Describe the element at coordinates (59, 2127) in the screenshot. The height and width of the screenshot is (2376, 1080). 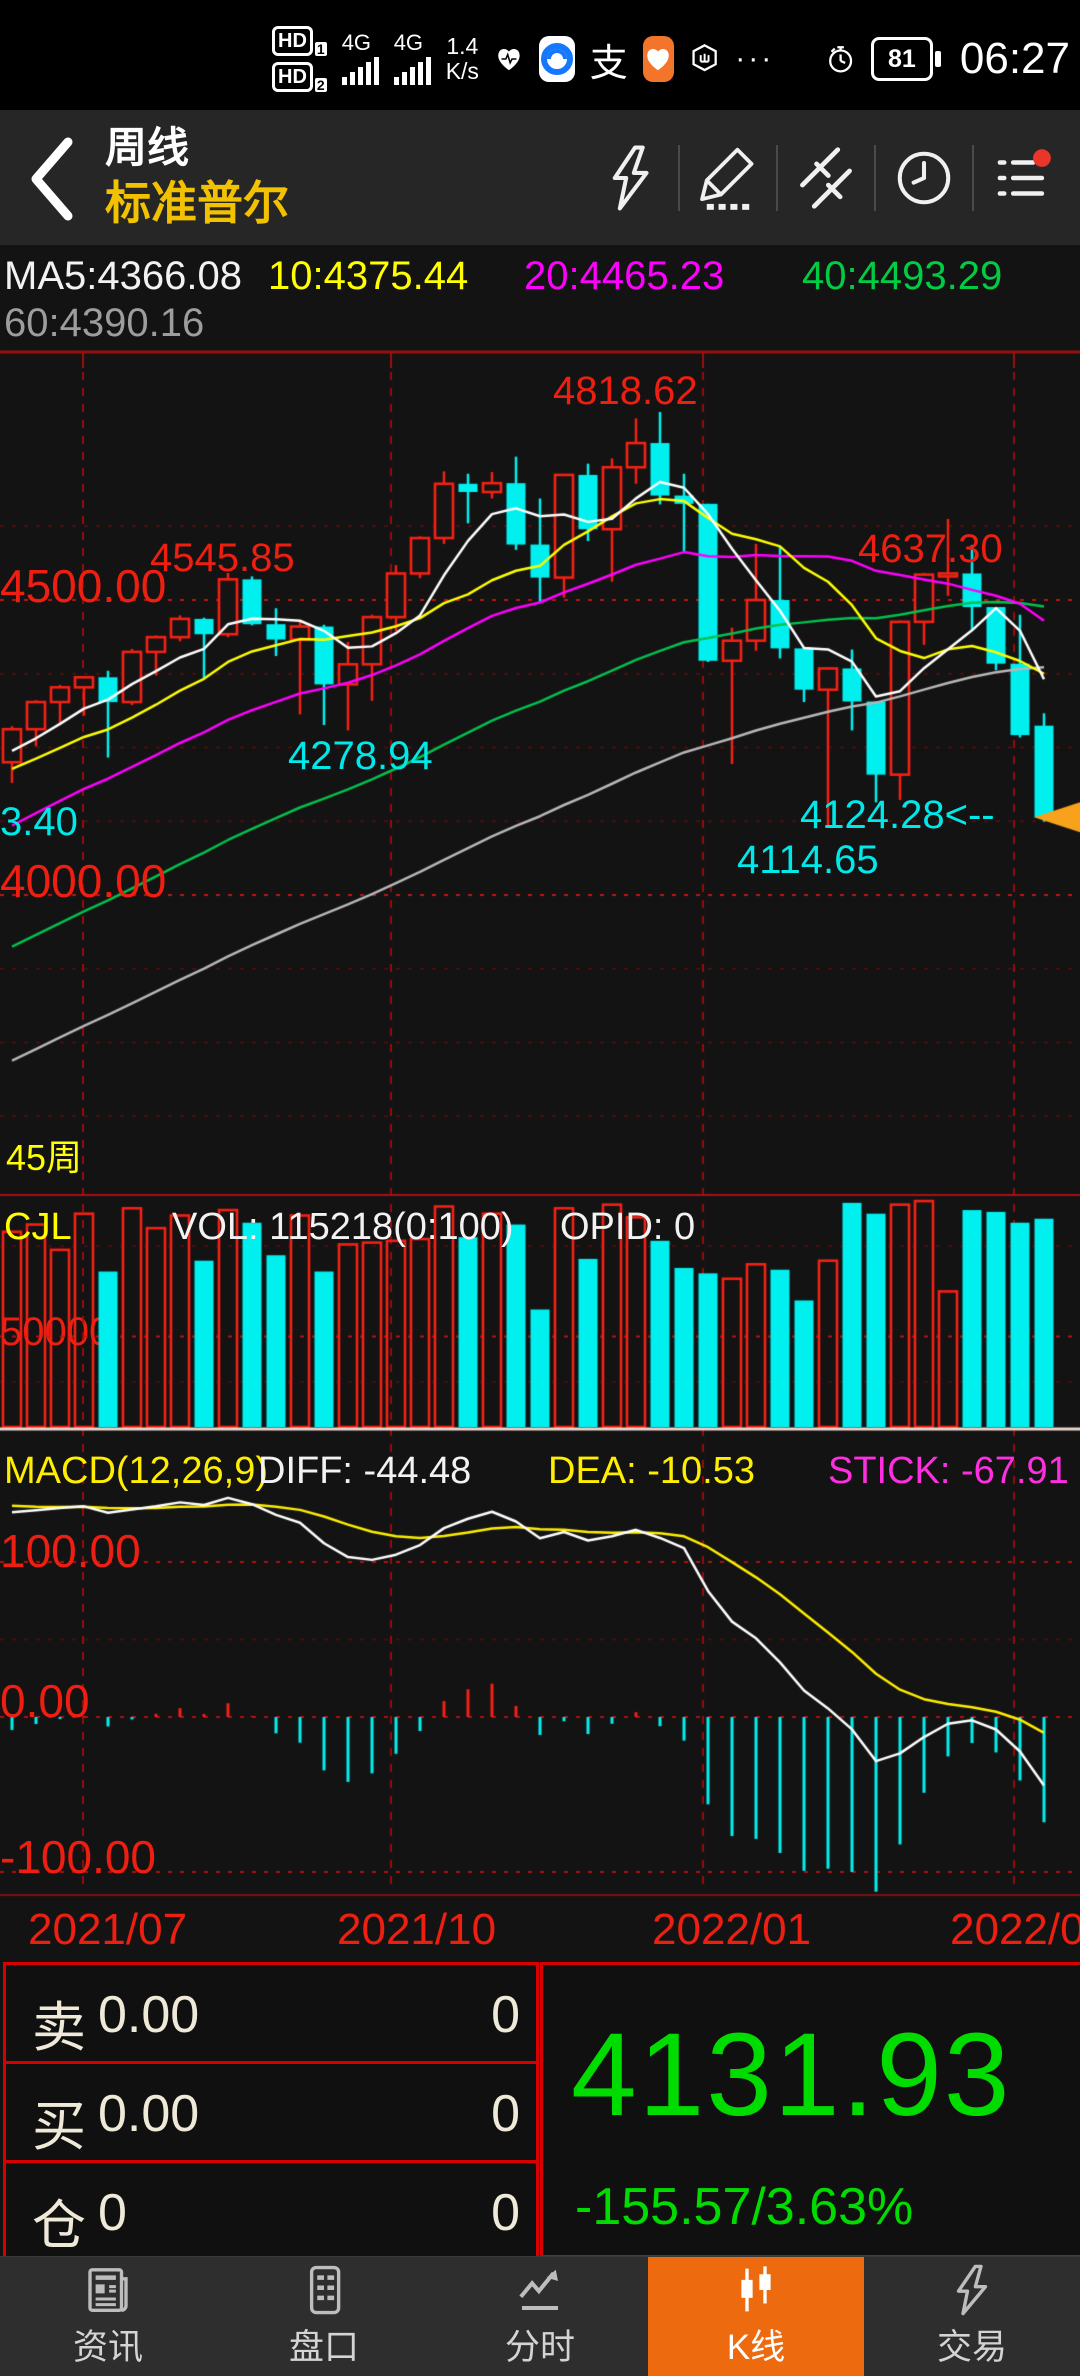
I see `bid-label: 买` at that location.